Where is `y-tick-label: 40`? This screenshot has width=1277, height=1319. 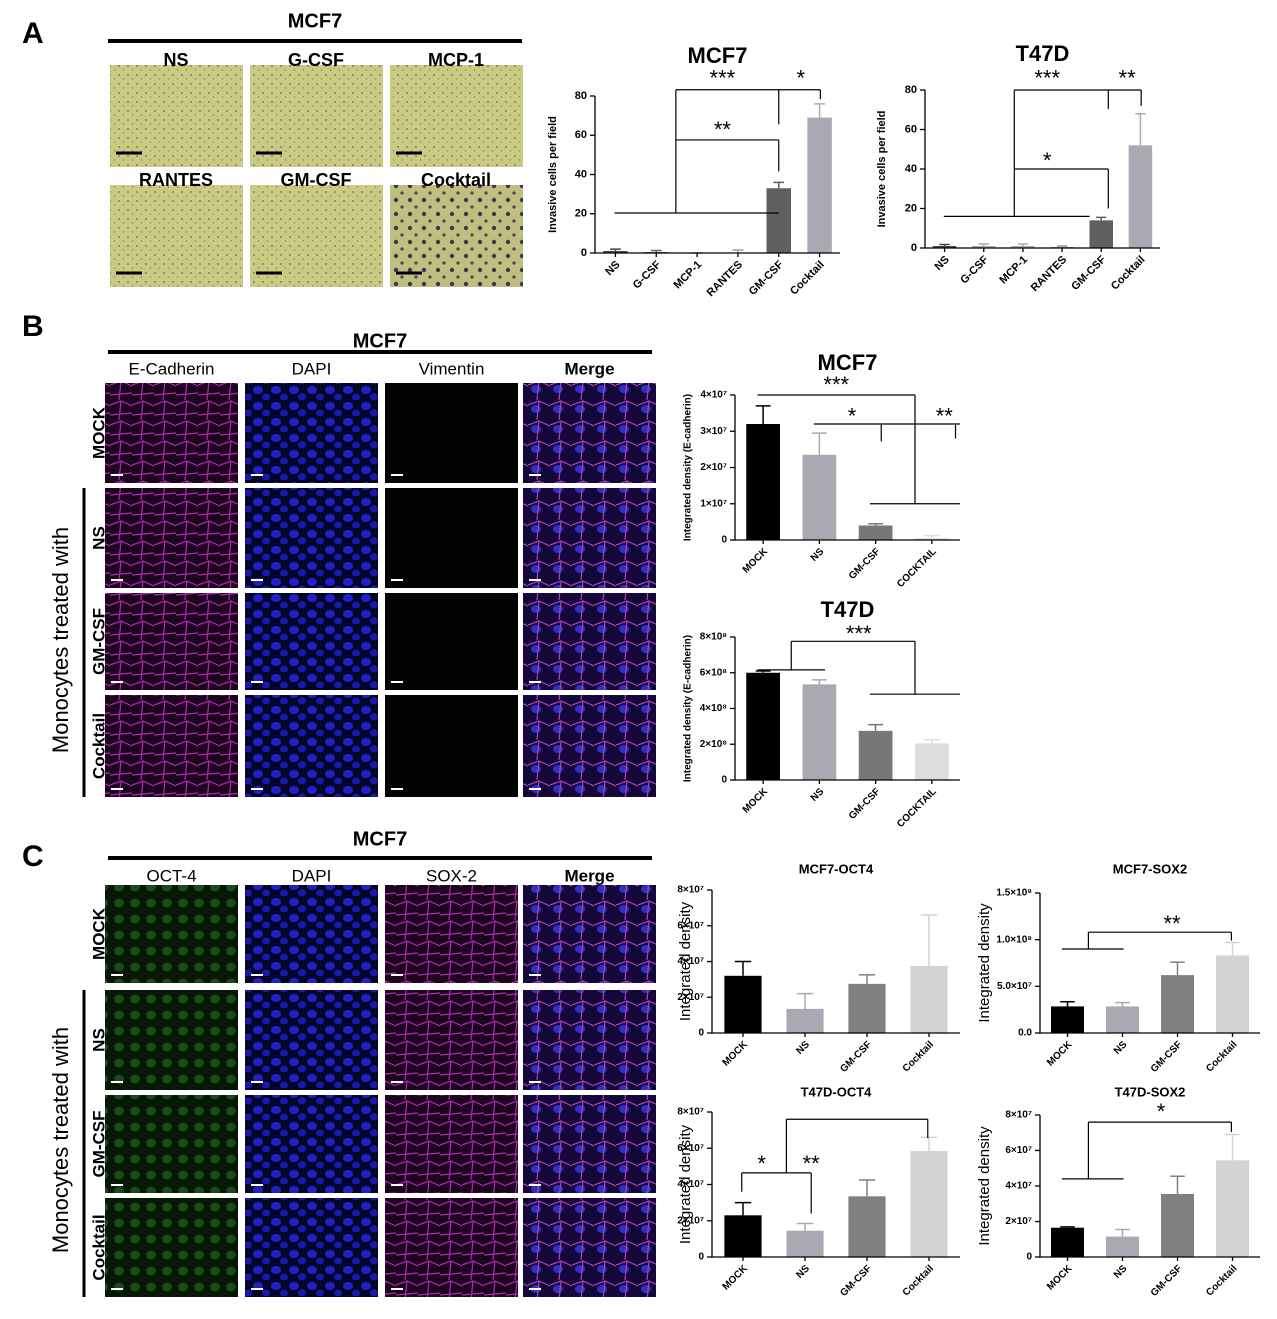 y-tick-label: 40 is located at coordinates (911, 169).